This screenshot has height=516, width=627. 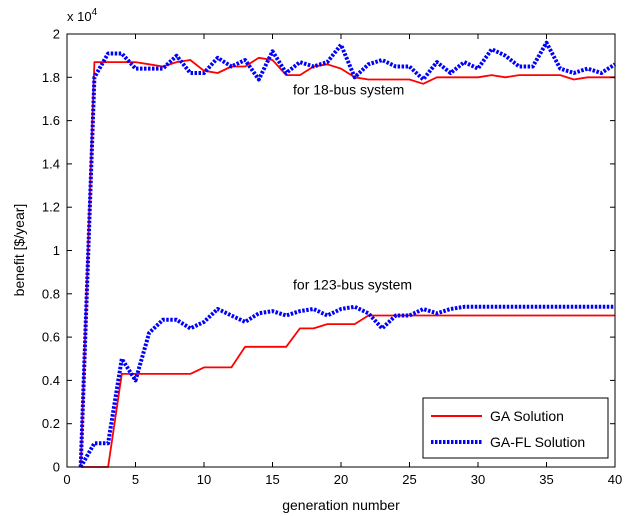 I want to click on y-tick-label-0: 0, so click(x=56, y=467).